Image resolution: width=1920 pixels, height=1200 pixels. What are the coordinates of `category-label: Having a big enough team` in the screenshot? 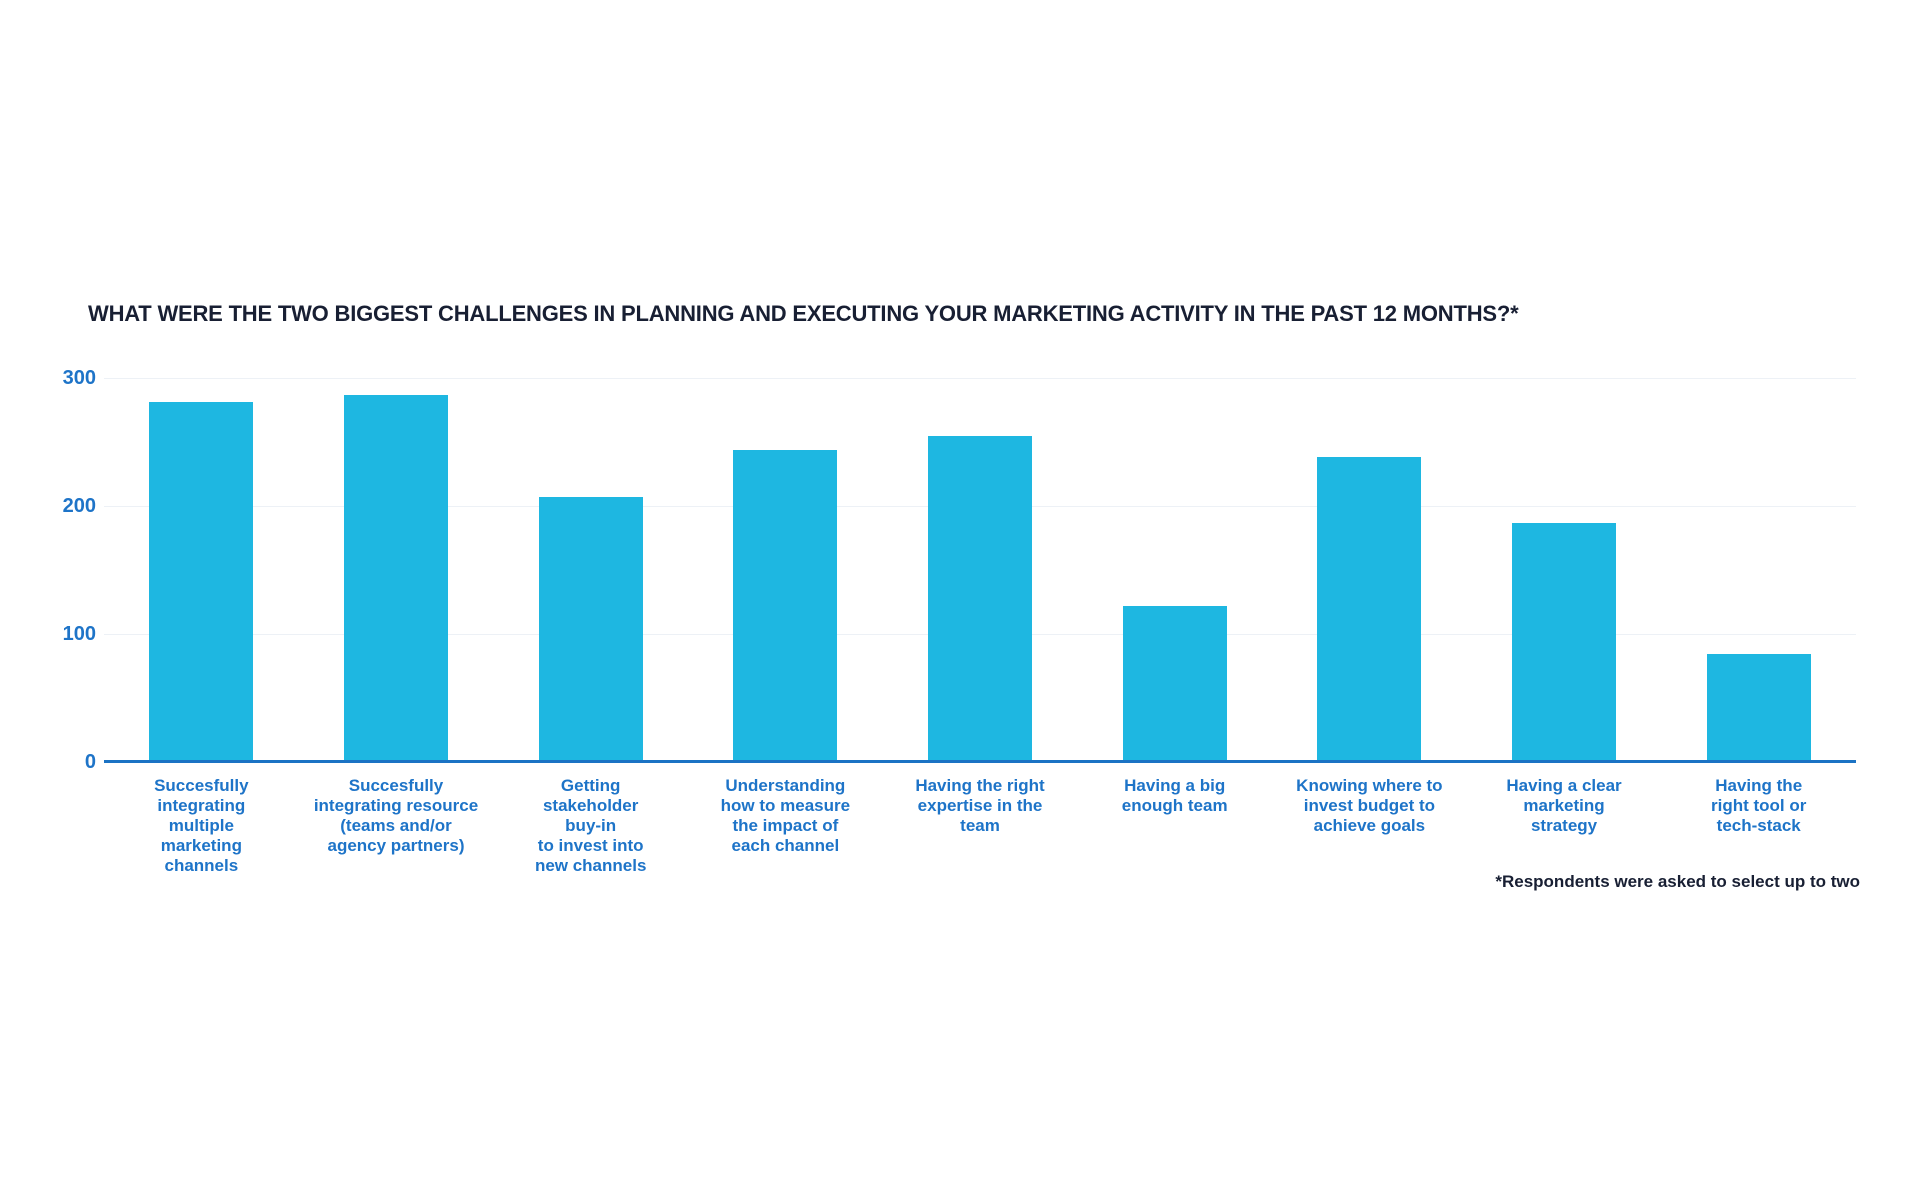 It's located at (1174, 795).